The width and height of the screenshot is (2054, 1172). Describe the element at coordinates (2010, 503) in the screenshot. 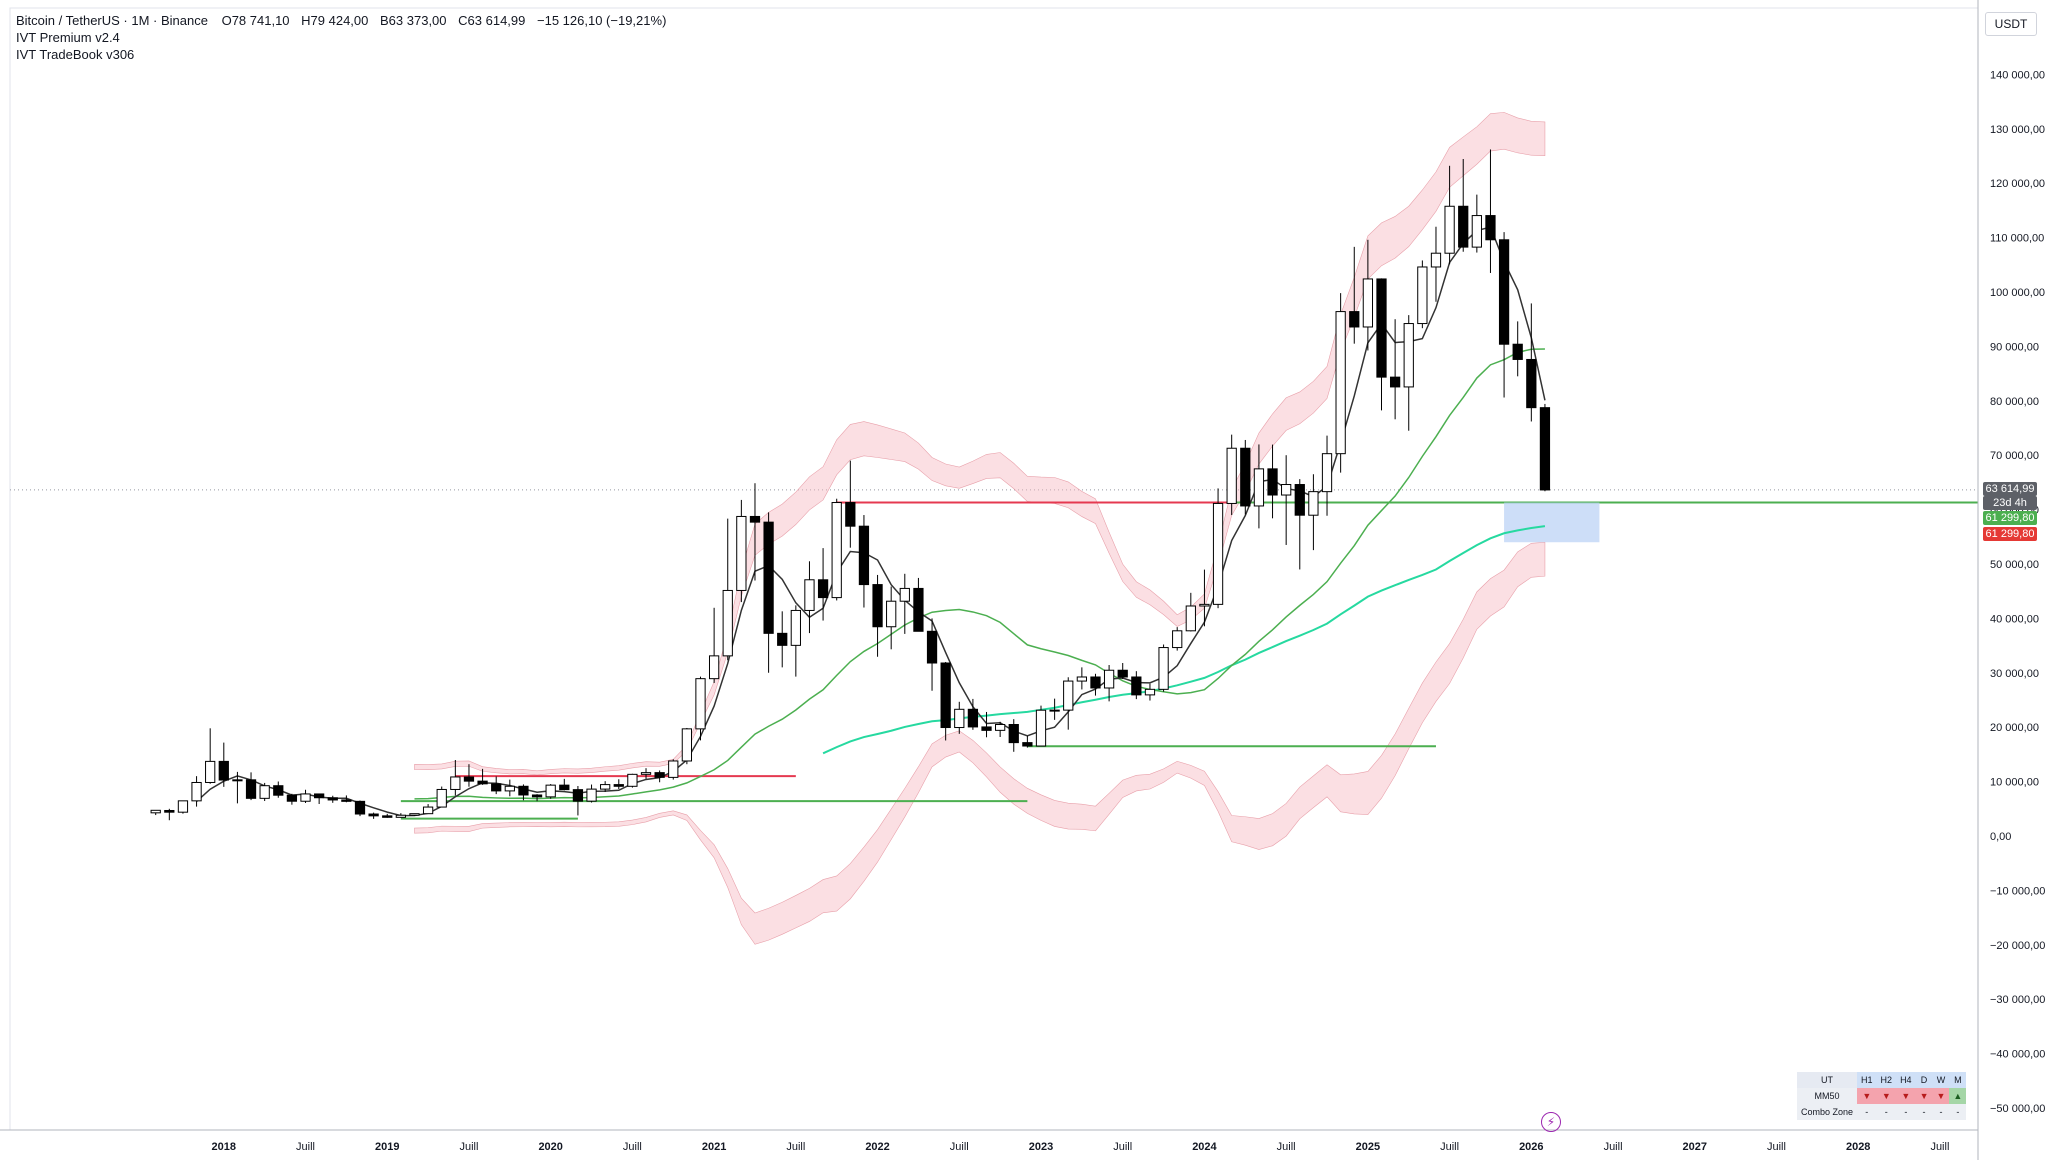

I see `countdown-tag: 23d 4h` at that location.